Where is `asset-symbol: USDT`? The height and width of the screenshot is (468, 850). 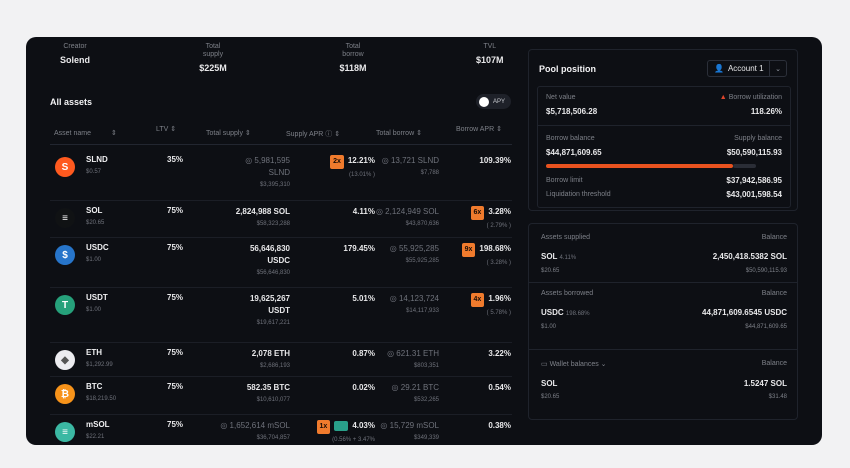 asset-symbol: USDT is located at coordinates (97, 297).